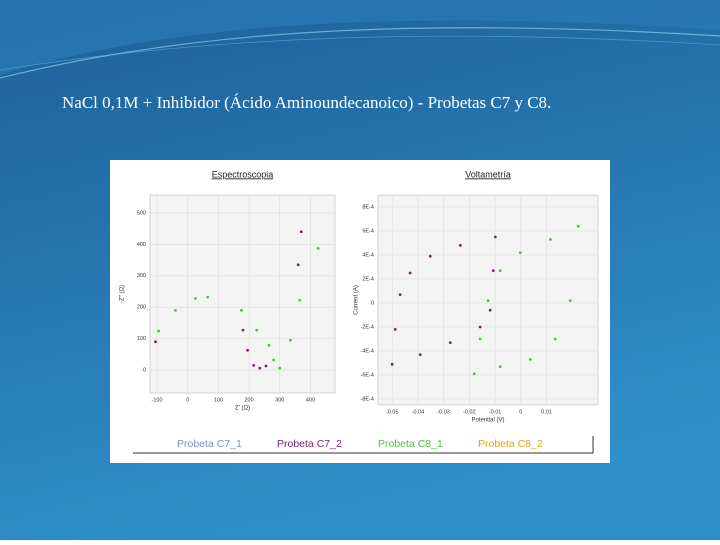  Describe the element at coordinates (392, 412) in the screenshot. I see `x-tick-label: -0.05` at that location.